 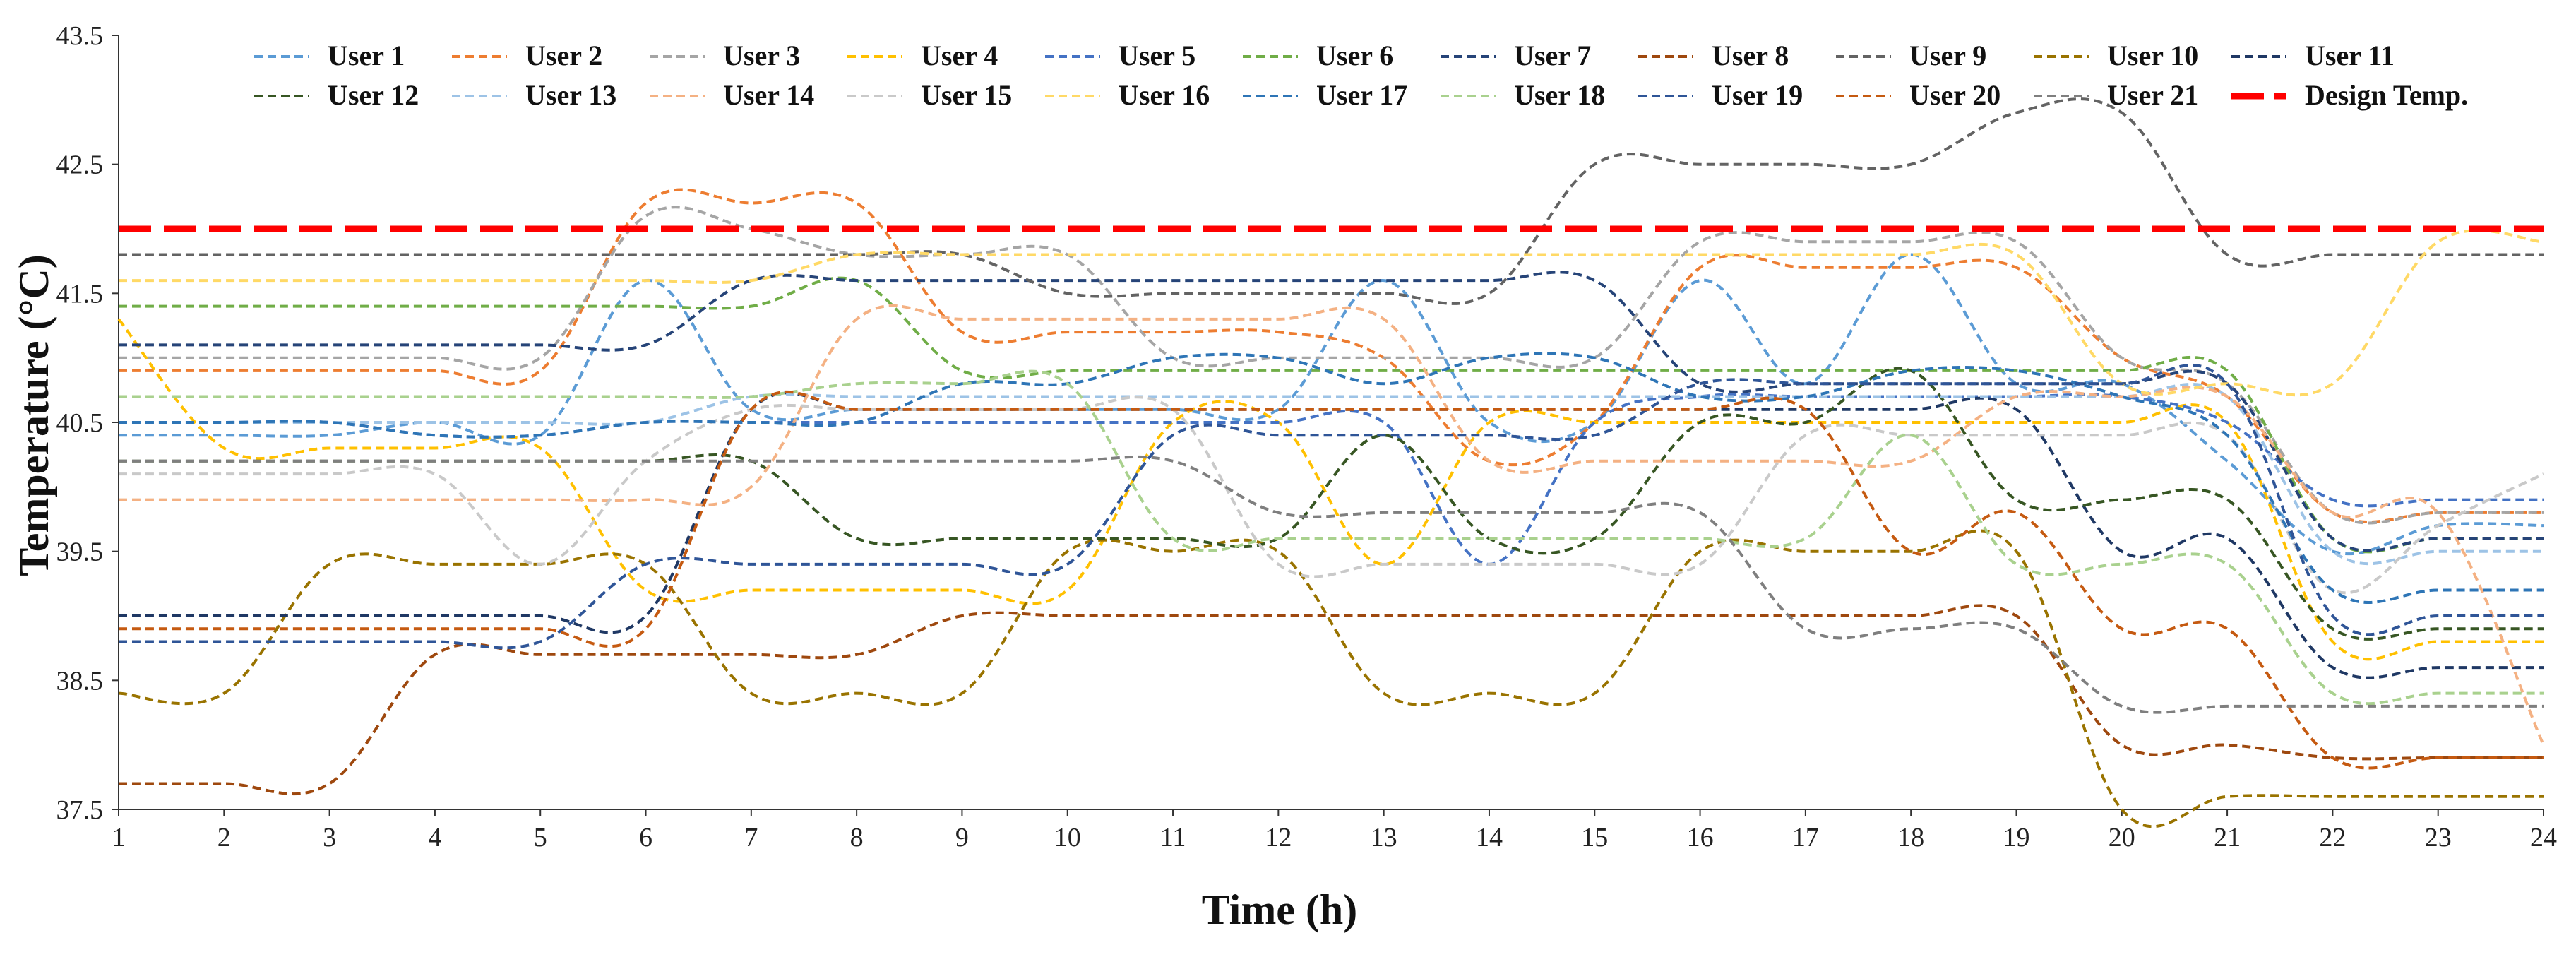 I want to click on legend-label: User 3, so click(x=761, y=56).